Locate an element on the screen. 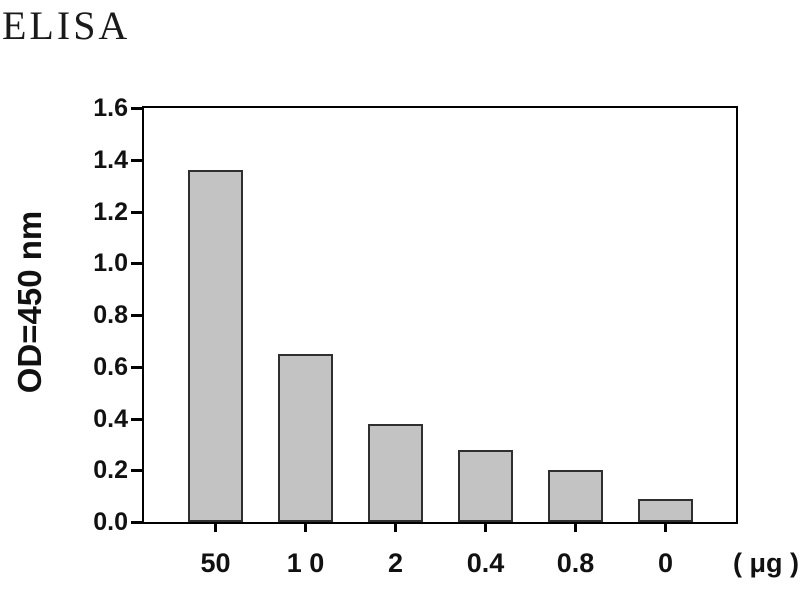 The height and width of the screenshot is (600, 800). y-axis-tick-label: 1.2 is located at coordinates (110, 211).